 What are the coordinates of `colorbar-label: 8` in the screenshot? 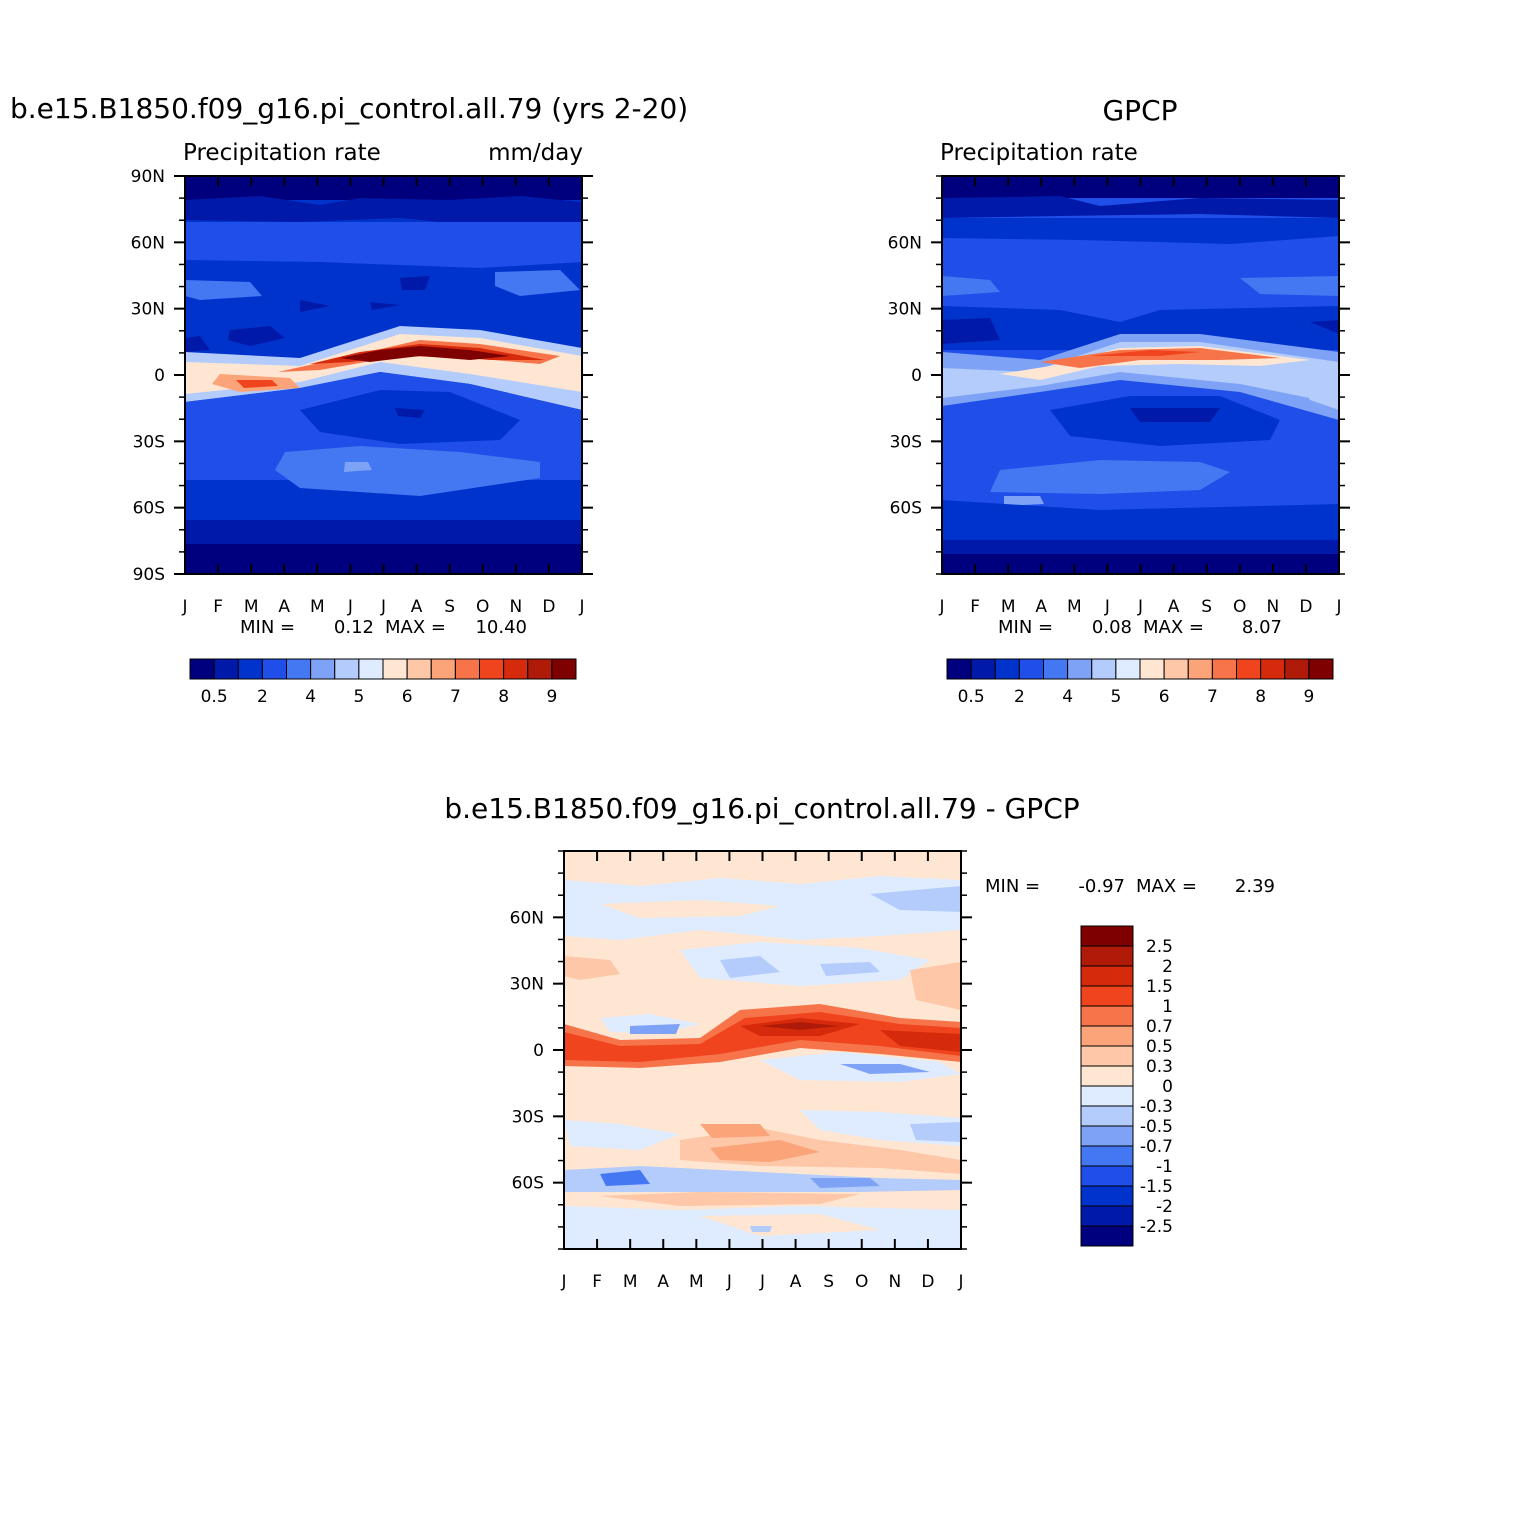 It's located at (1260, 697).